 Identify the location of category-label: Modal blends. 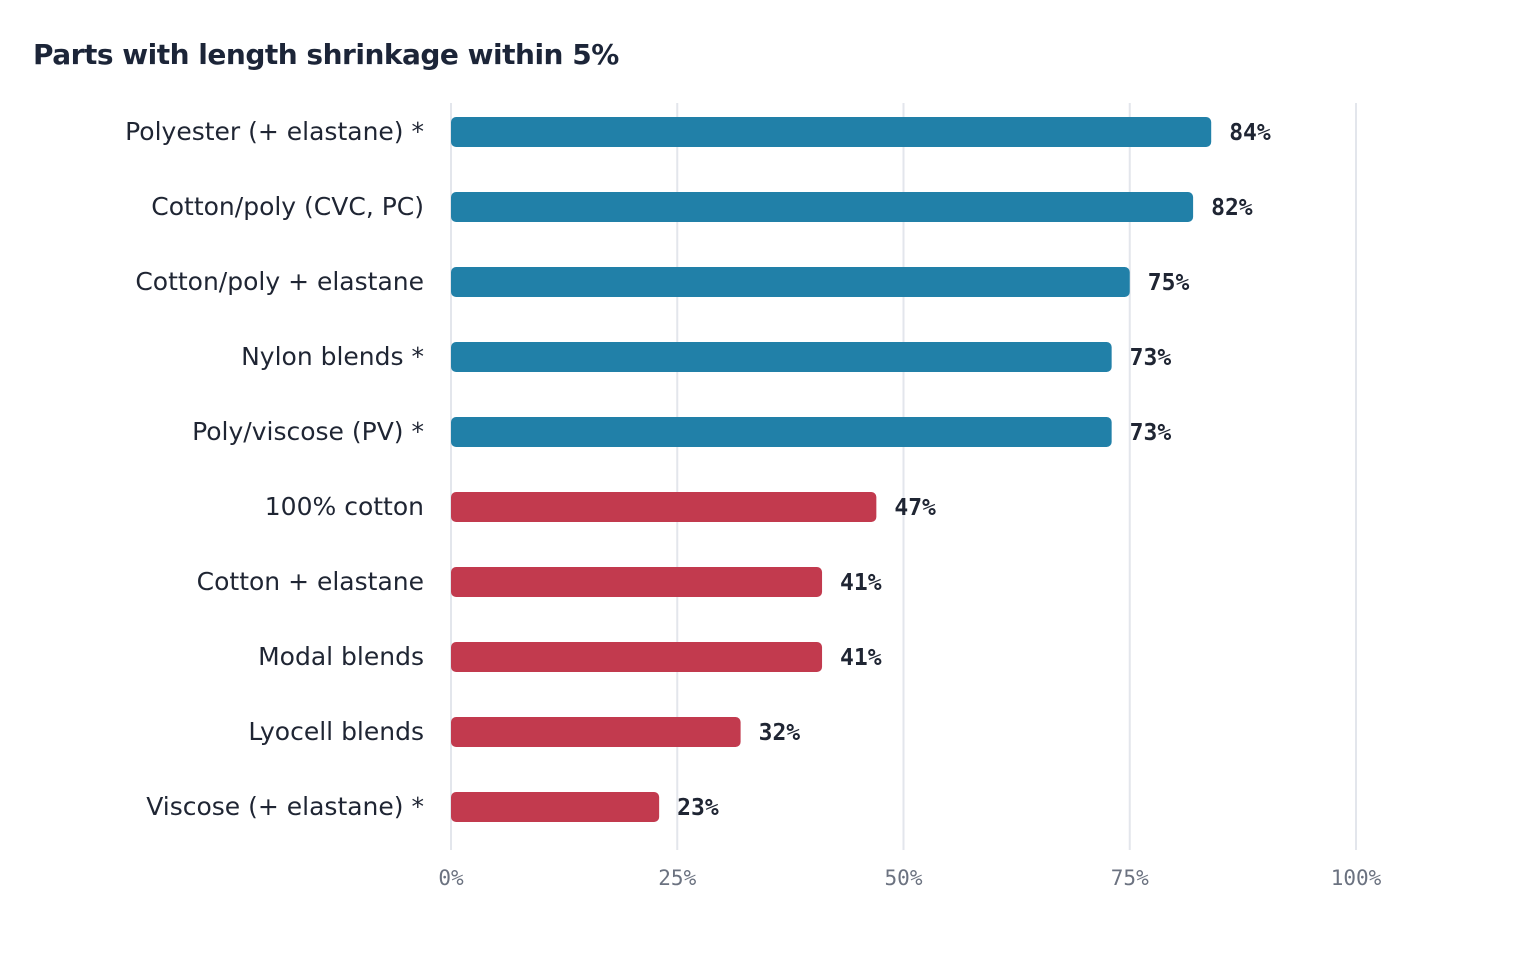
(341, 656).